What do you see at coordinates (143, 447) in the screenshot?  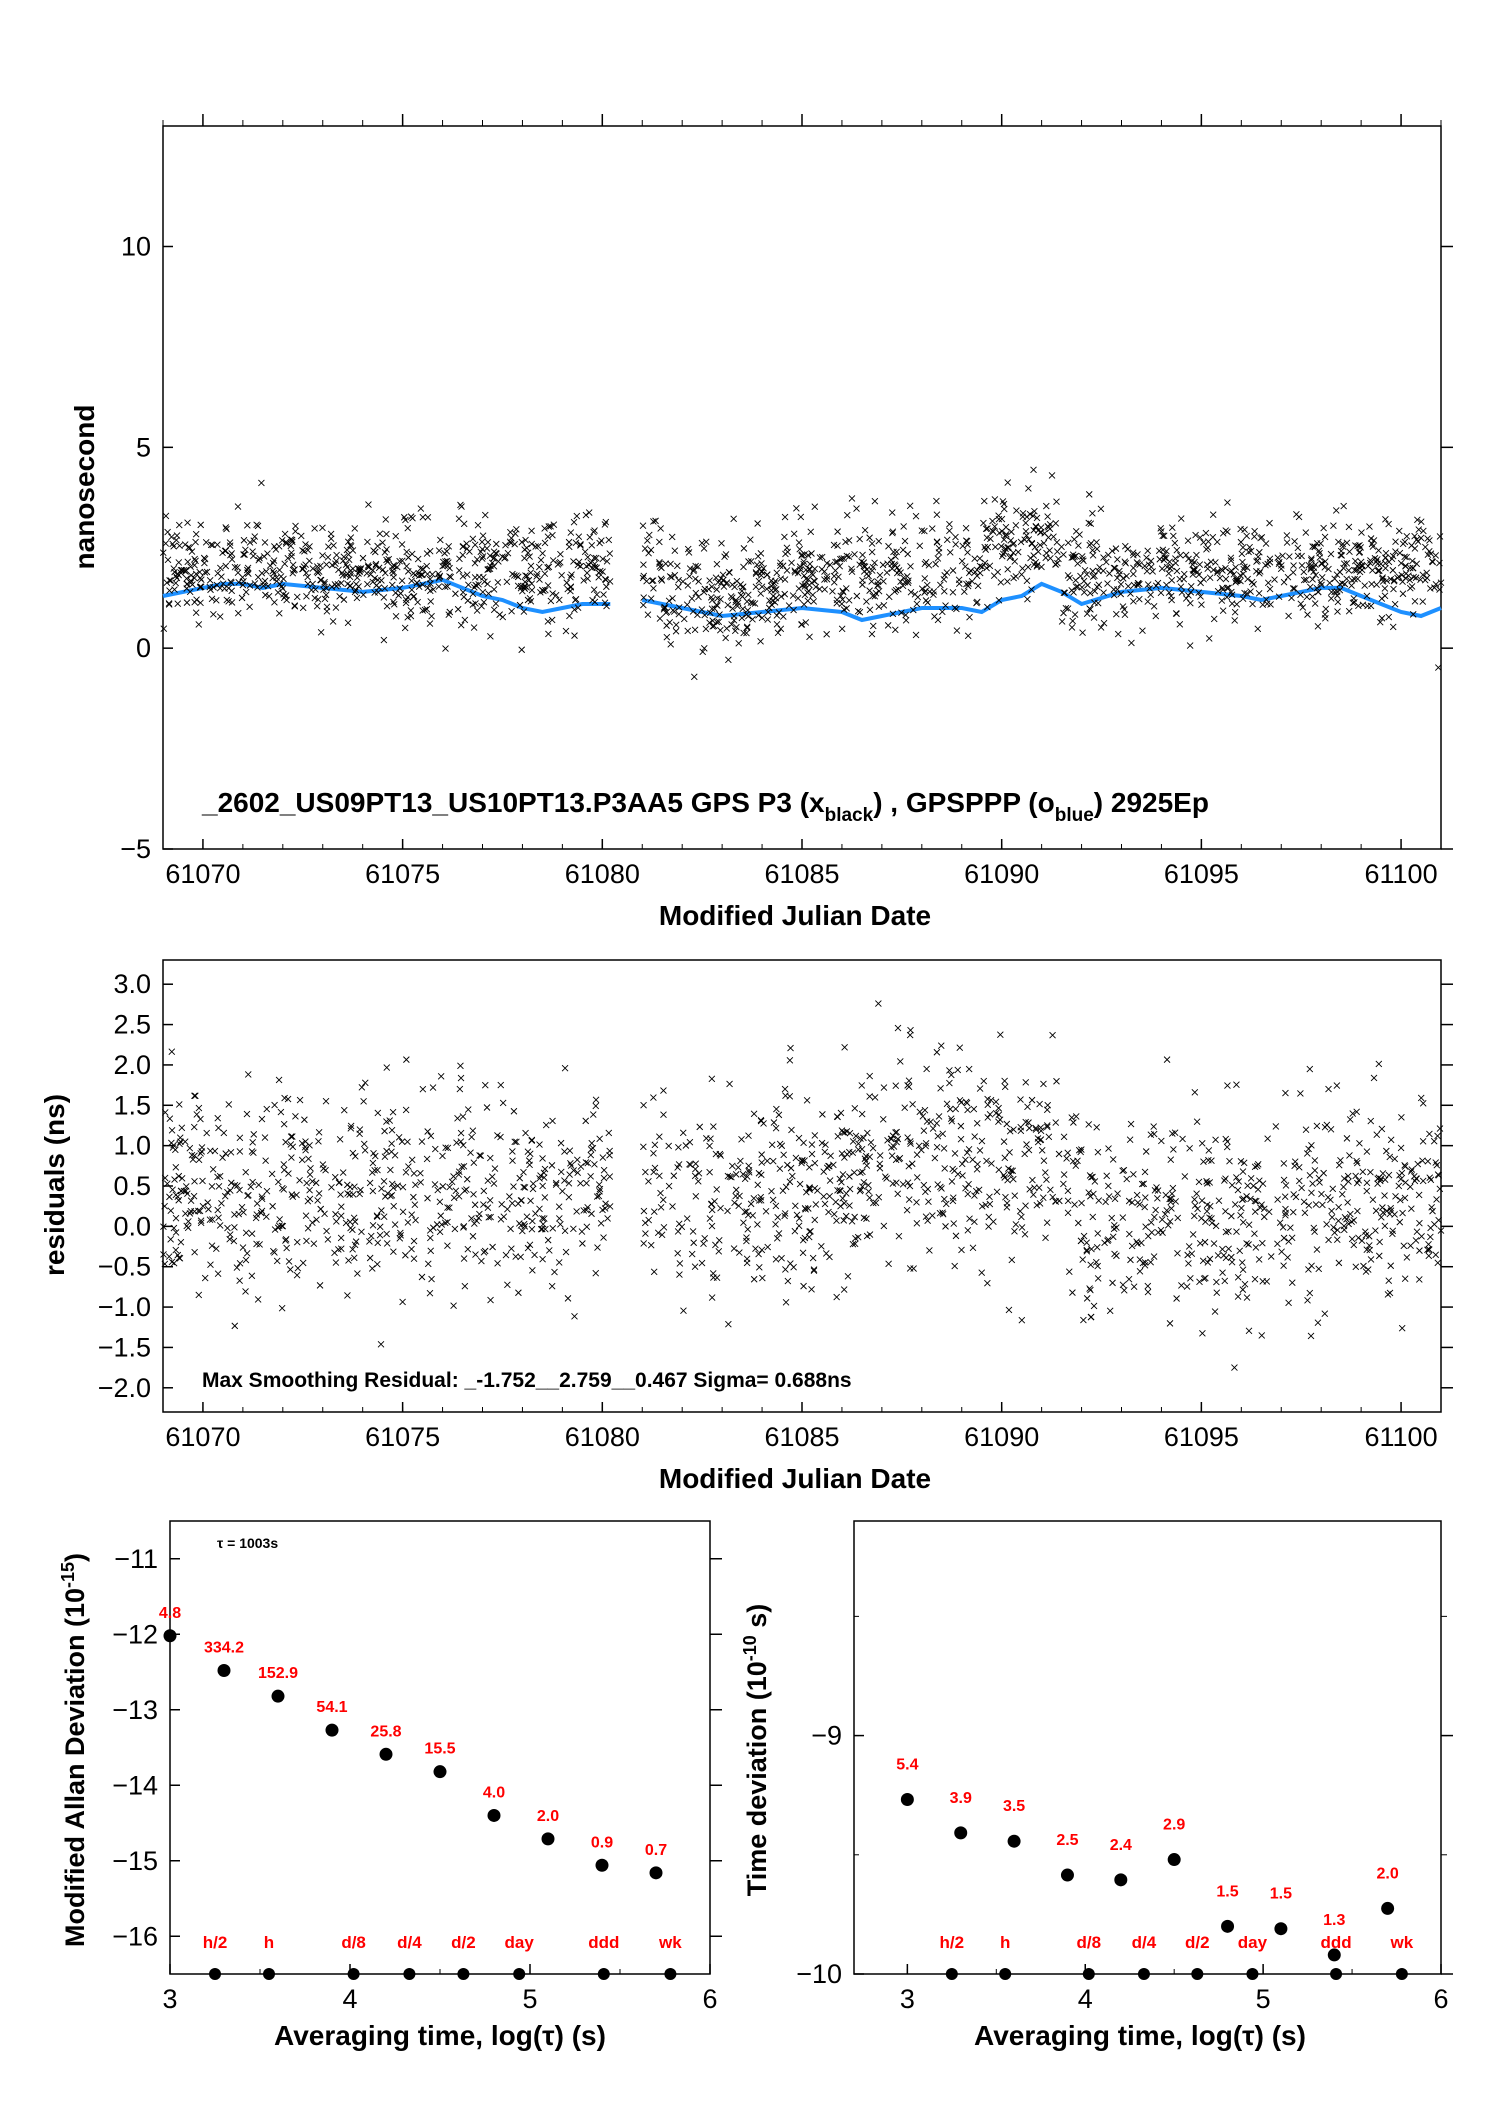 I see `y-tick-label: 5` at bounding box center [143, 447].